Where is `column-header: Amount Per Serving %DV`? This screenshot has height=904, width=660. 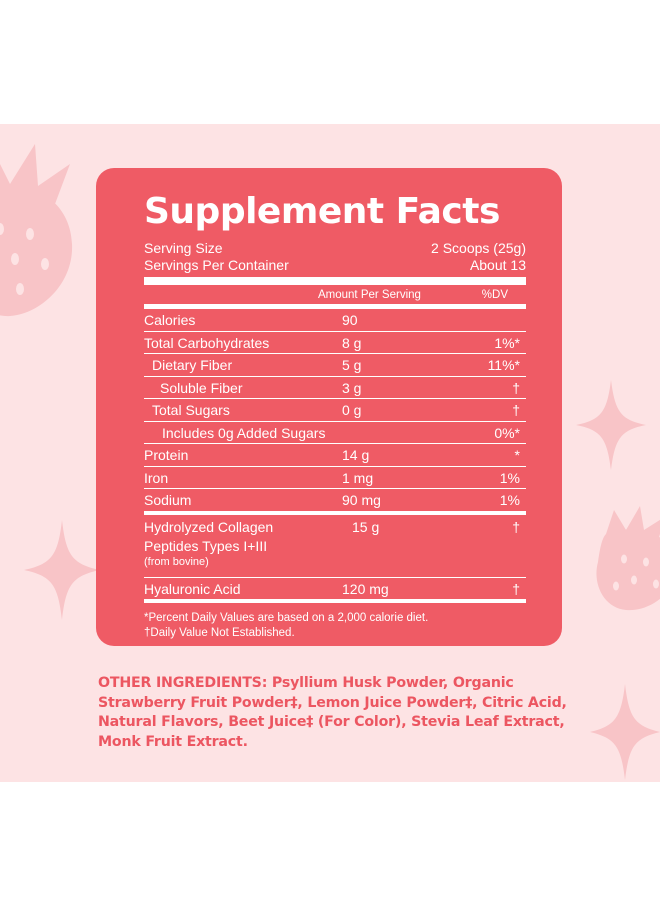
column-header: Amount Per Serving %DV is located at coordinates (335, 294).